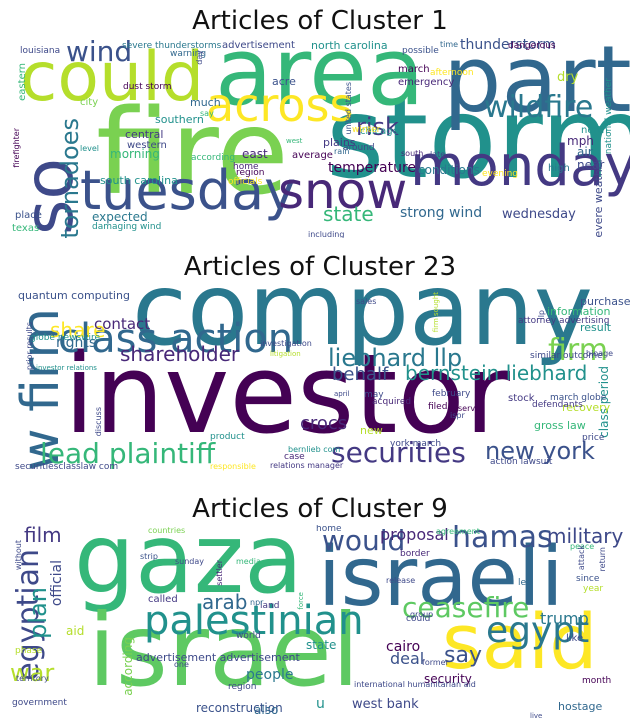 The width and height of the screenshot is (640, 725). I want to click on cloud-word: state, so click(321, 645).